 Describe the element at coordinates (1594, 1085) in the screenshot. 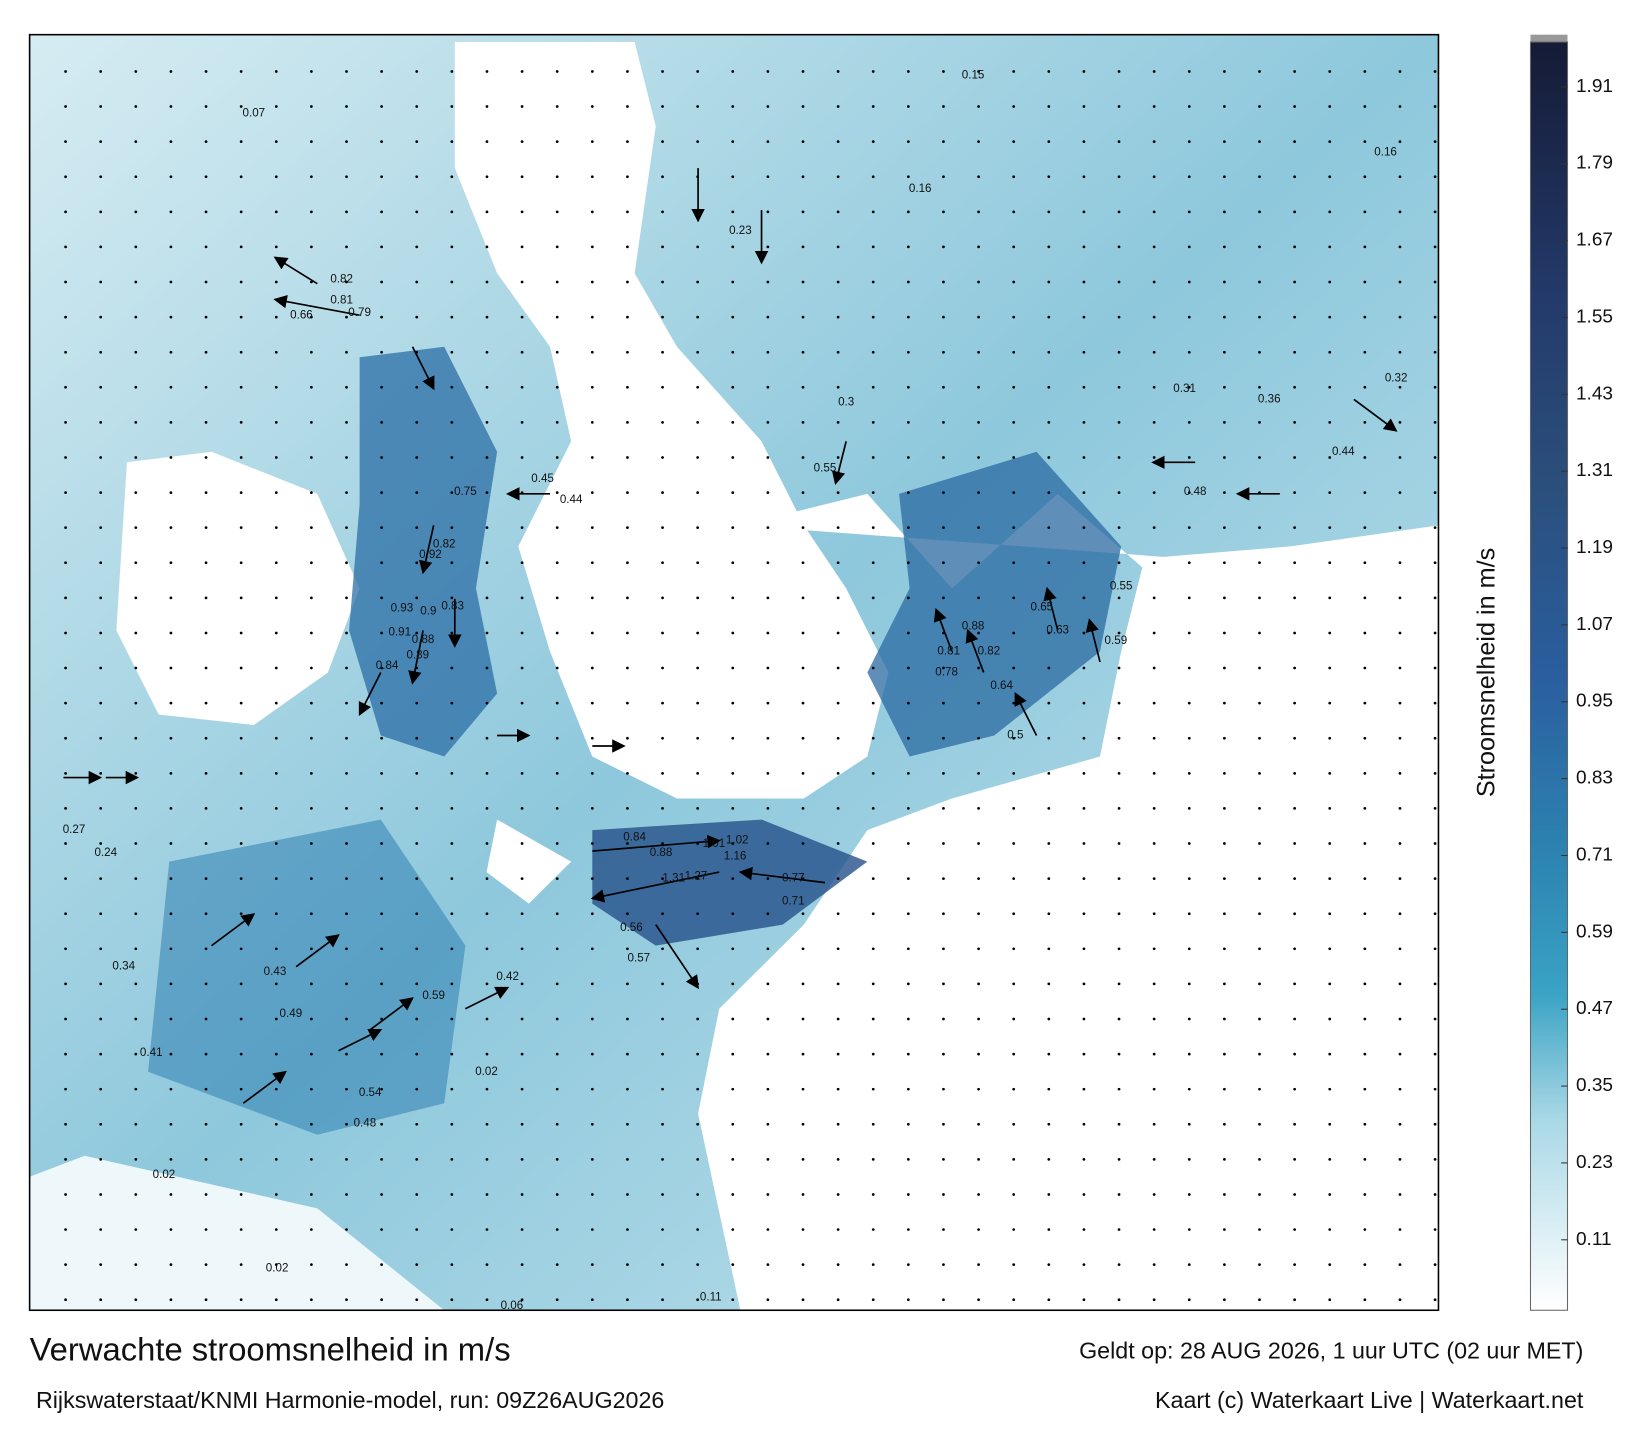

I see `colorbar-tick-label: 0.35` at that location.